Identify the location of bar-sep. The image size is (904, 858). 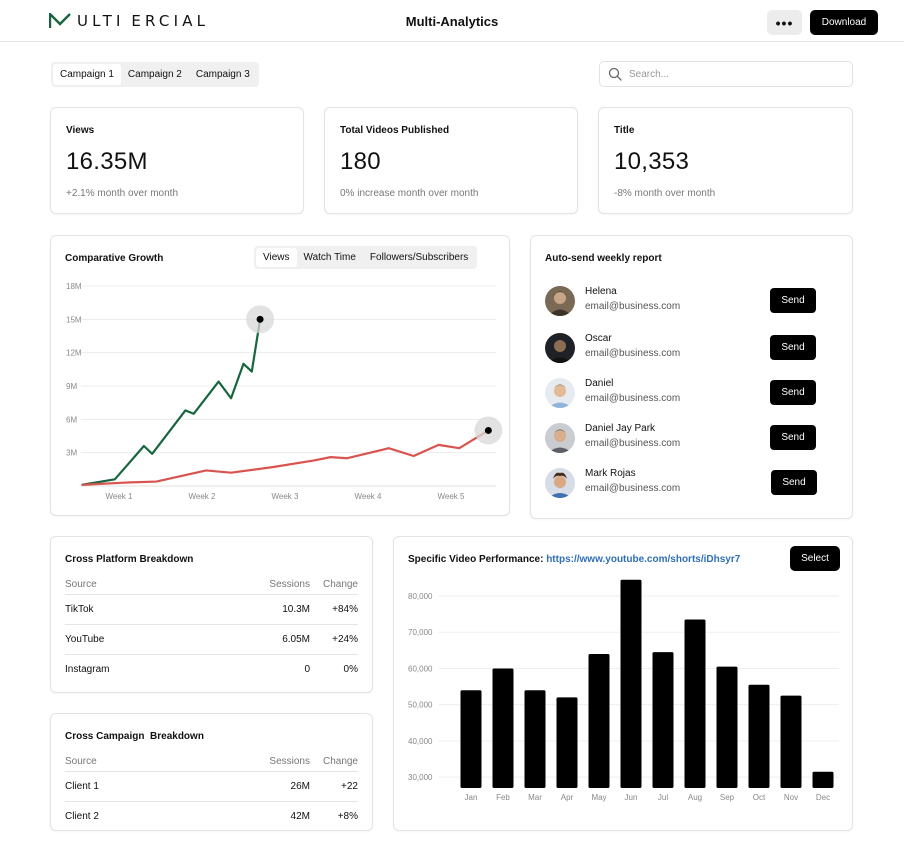
(727, 727).